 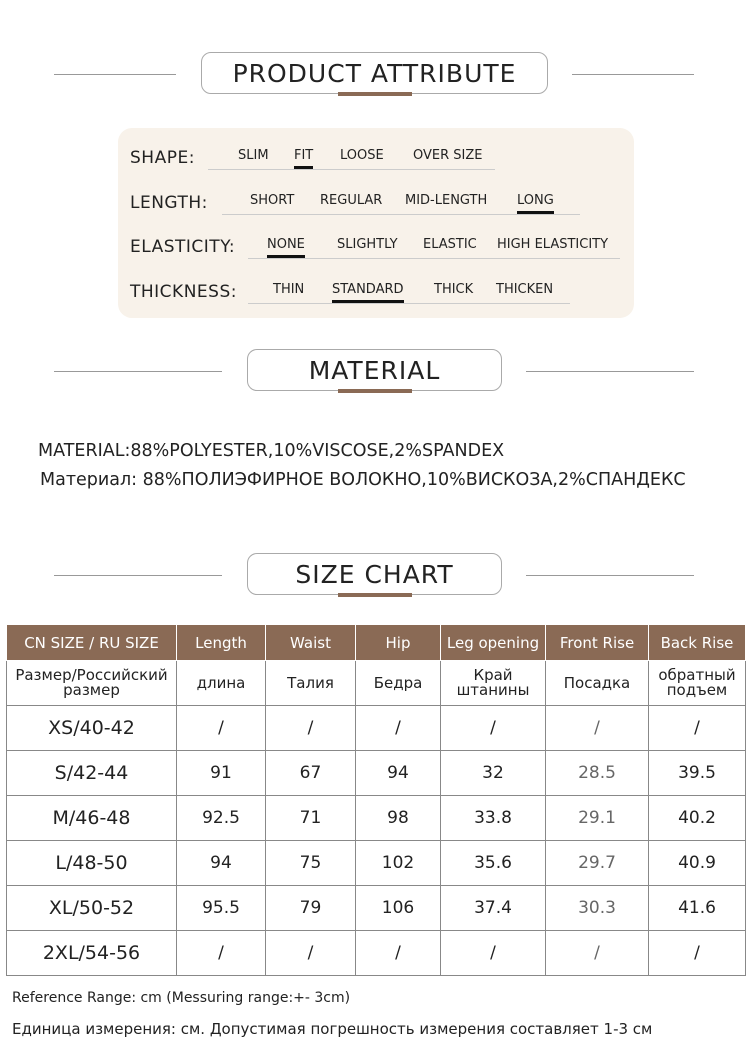 What do you see at coordinates (697, 863) in the screenshot?
I see `table-cell: 40.9` at bounding box center [697, 863].